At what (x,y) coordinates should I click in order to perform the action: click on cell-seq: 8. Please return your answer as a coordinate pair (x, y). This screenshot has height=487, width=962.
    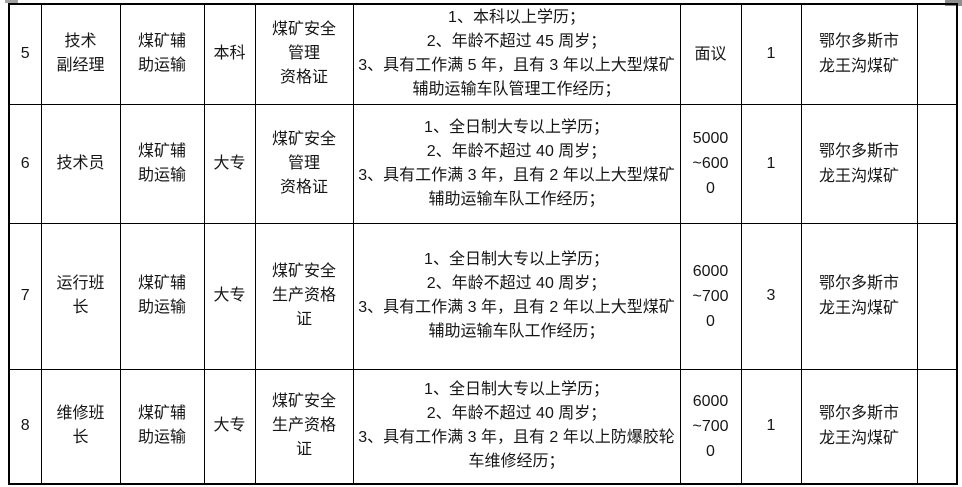
    Looking at the image, I should click on (25, 426).